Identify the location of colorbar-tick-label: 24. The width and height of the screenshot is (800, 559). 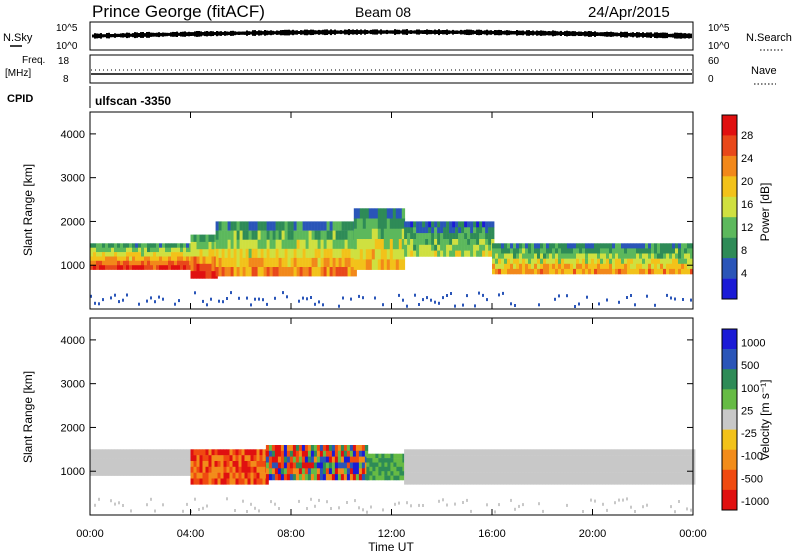
(747, 159).